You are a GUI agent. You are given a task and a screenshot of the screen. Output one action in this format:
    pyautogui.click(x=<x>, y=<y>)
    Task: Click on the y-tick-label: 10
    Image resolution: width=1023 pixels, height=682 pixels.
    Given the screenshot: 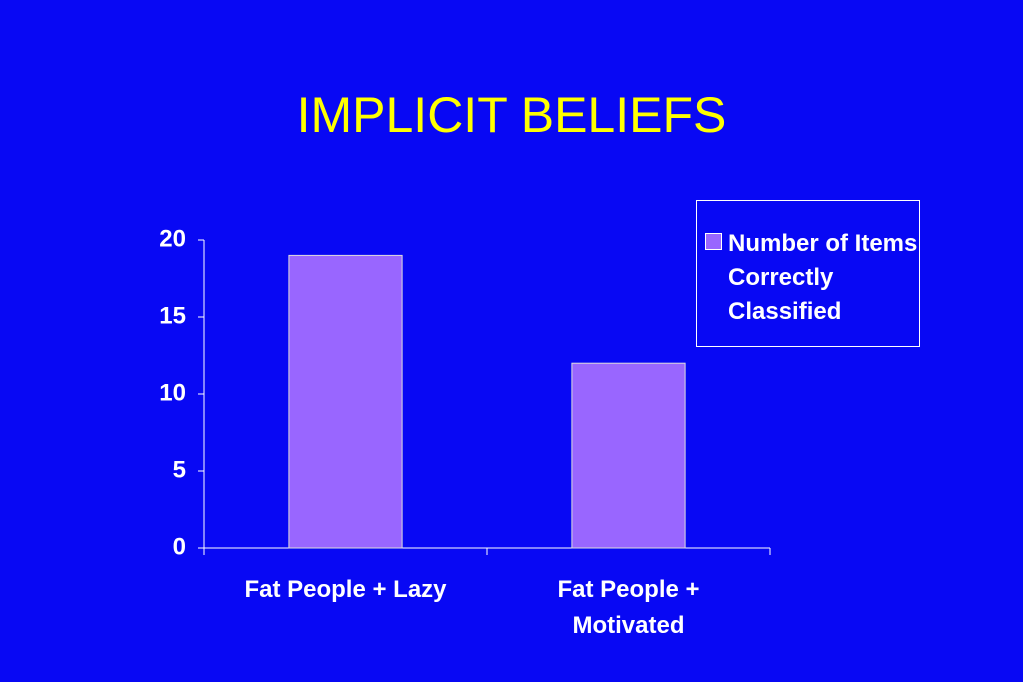 What is the action you would take?
    pyautogui.click(x=172, y=392)
    